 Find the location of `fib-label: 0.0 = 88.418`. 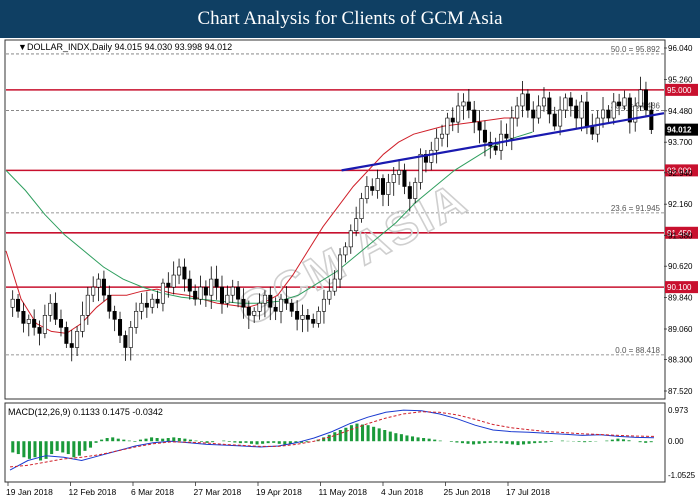

fib-label: 0.0 = 88.418 is located at coordinates (637, 350).